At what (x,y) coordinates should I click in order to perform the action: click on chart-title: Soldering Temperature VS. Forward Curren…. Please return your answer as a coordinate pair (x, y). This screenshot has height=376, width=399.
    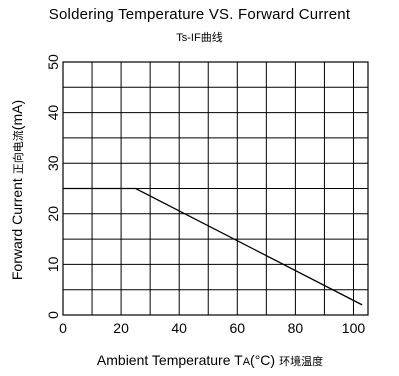
    Looking at the image, I should click on (199, 14).